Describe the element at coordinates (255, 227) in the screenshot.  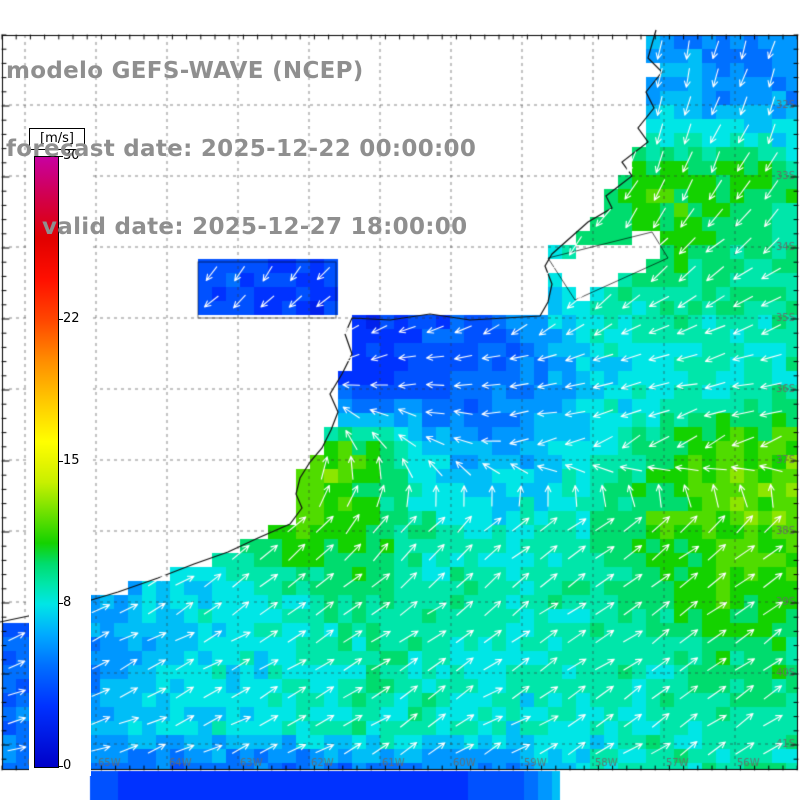
I see `valid-date: valid date: 2025-12-27 18:00:00` at that location.